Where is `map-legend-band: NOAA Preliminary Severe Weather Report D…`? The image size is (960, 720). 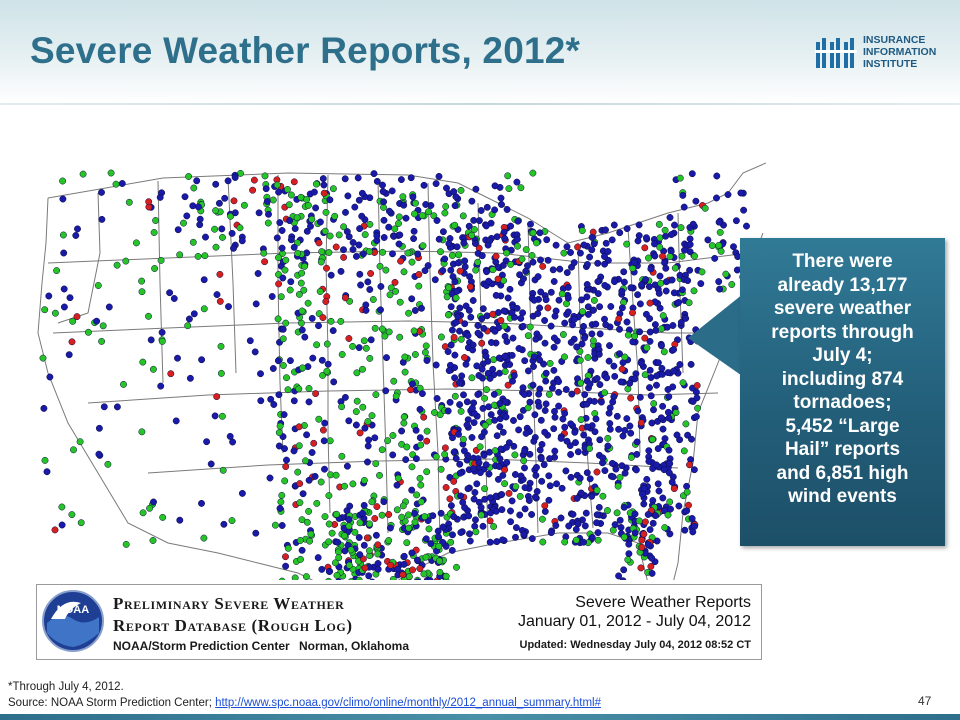 map-legend-band: NOAA Preliminary Severe Weather Report D… is located at coordinates (397, 621).